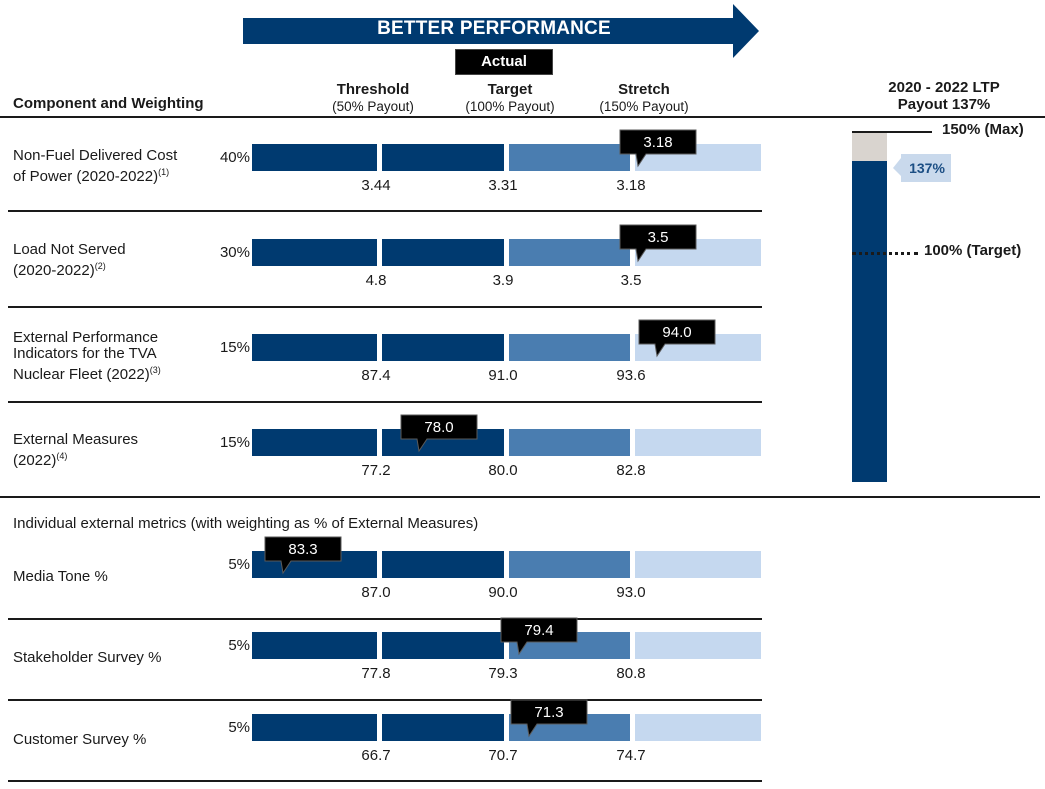 The height and width of the screenshot is (789, 1045). I want to click on threshold-value: 66.7, so click(376, 755).